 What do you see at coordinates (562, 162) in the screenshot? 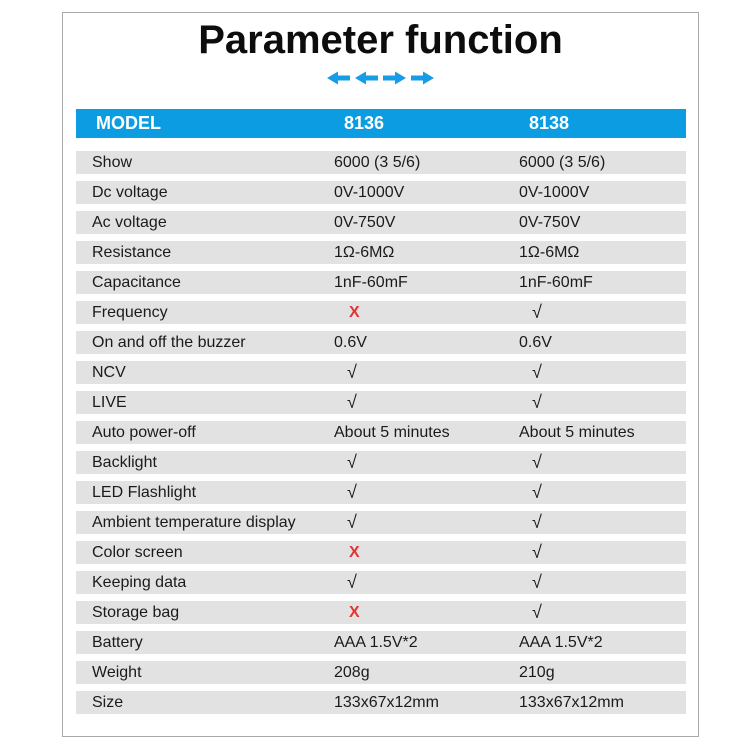
I see `row-value-8138: 6000 (3 5/6)` at bounding box center [562, 162].